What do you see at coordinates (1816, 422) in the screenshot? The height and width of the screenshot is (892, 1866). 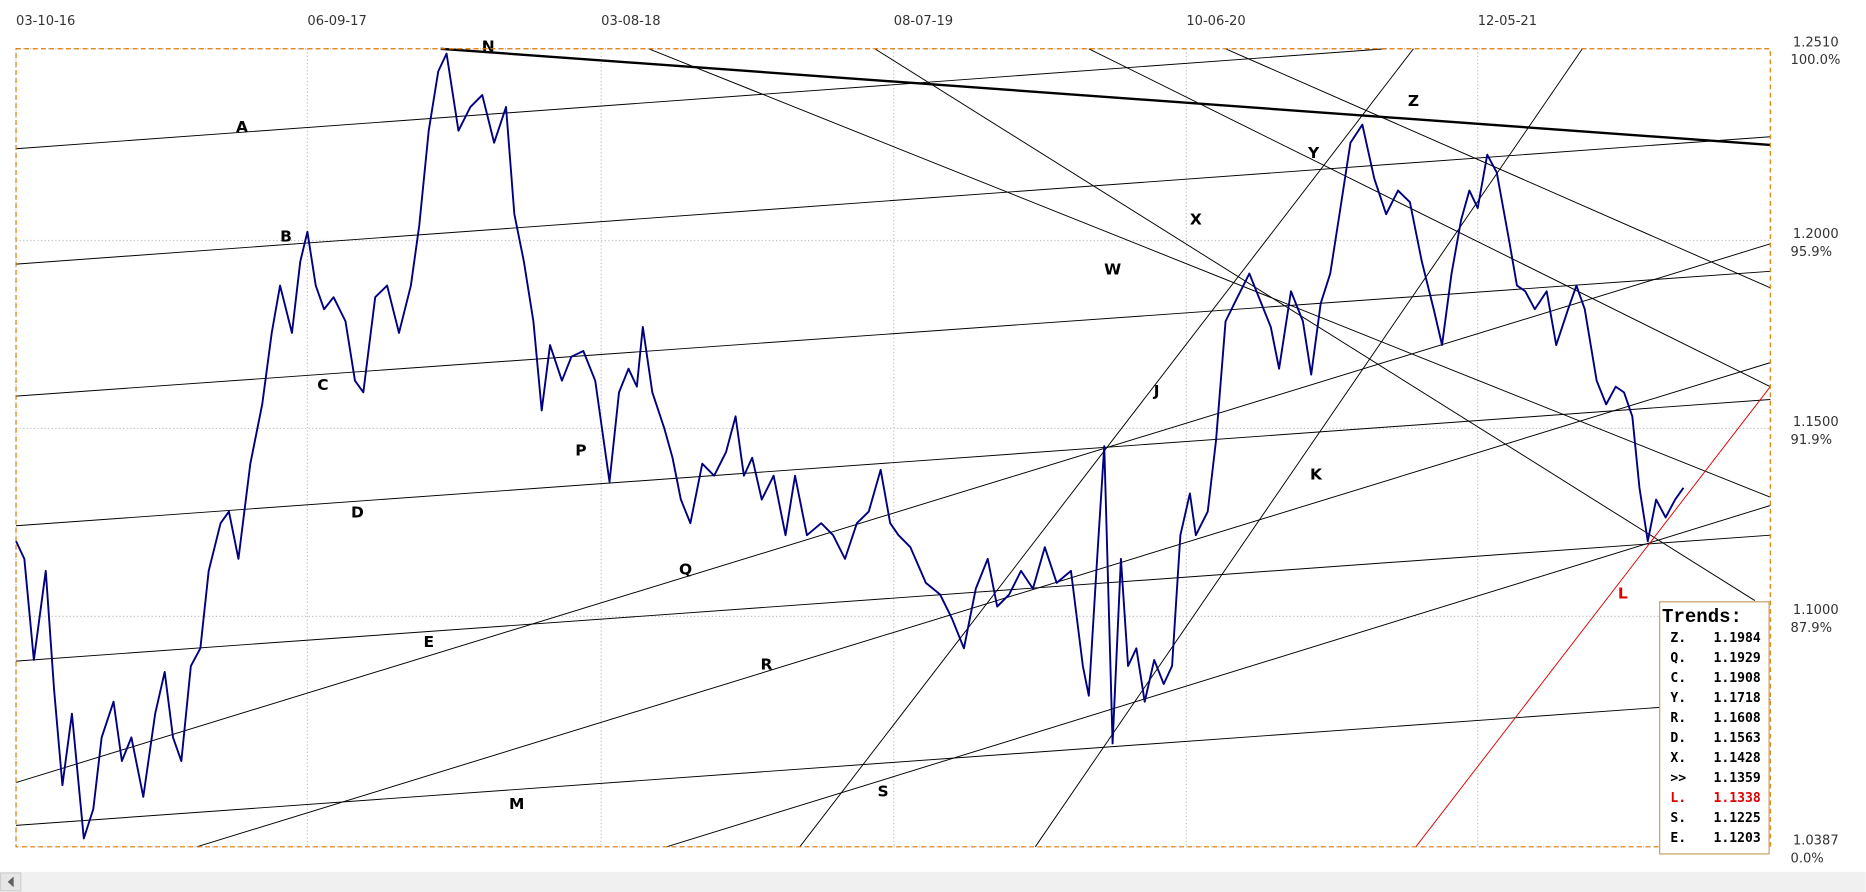 I see `y-tick-label: 1.1500` at bounding box center [1816, 422].